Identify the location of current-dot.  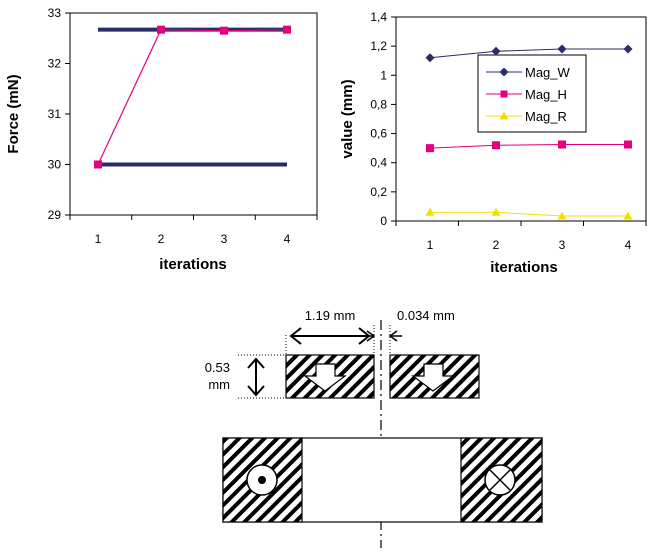
(262, 480).